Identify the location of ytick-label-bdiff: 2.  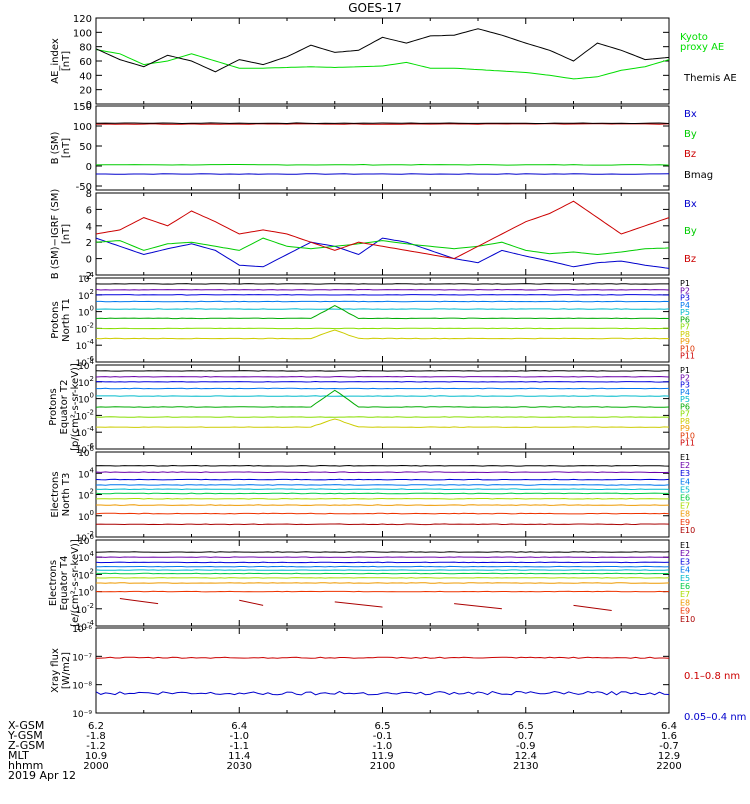
(89, 243).